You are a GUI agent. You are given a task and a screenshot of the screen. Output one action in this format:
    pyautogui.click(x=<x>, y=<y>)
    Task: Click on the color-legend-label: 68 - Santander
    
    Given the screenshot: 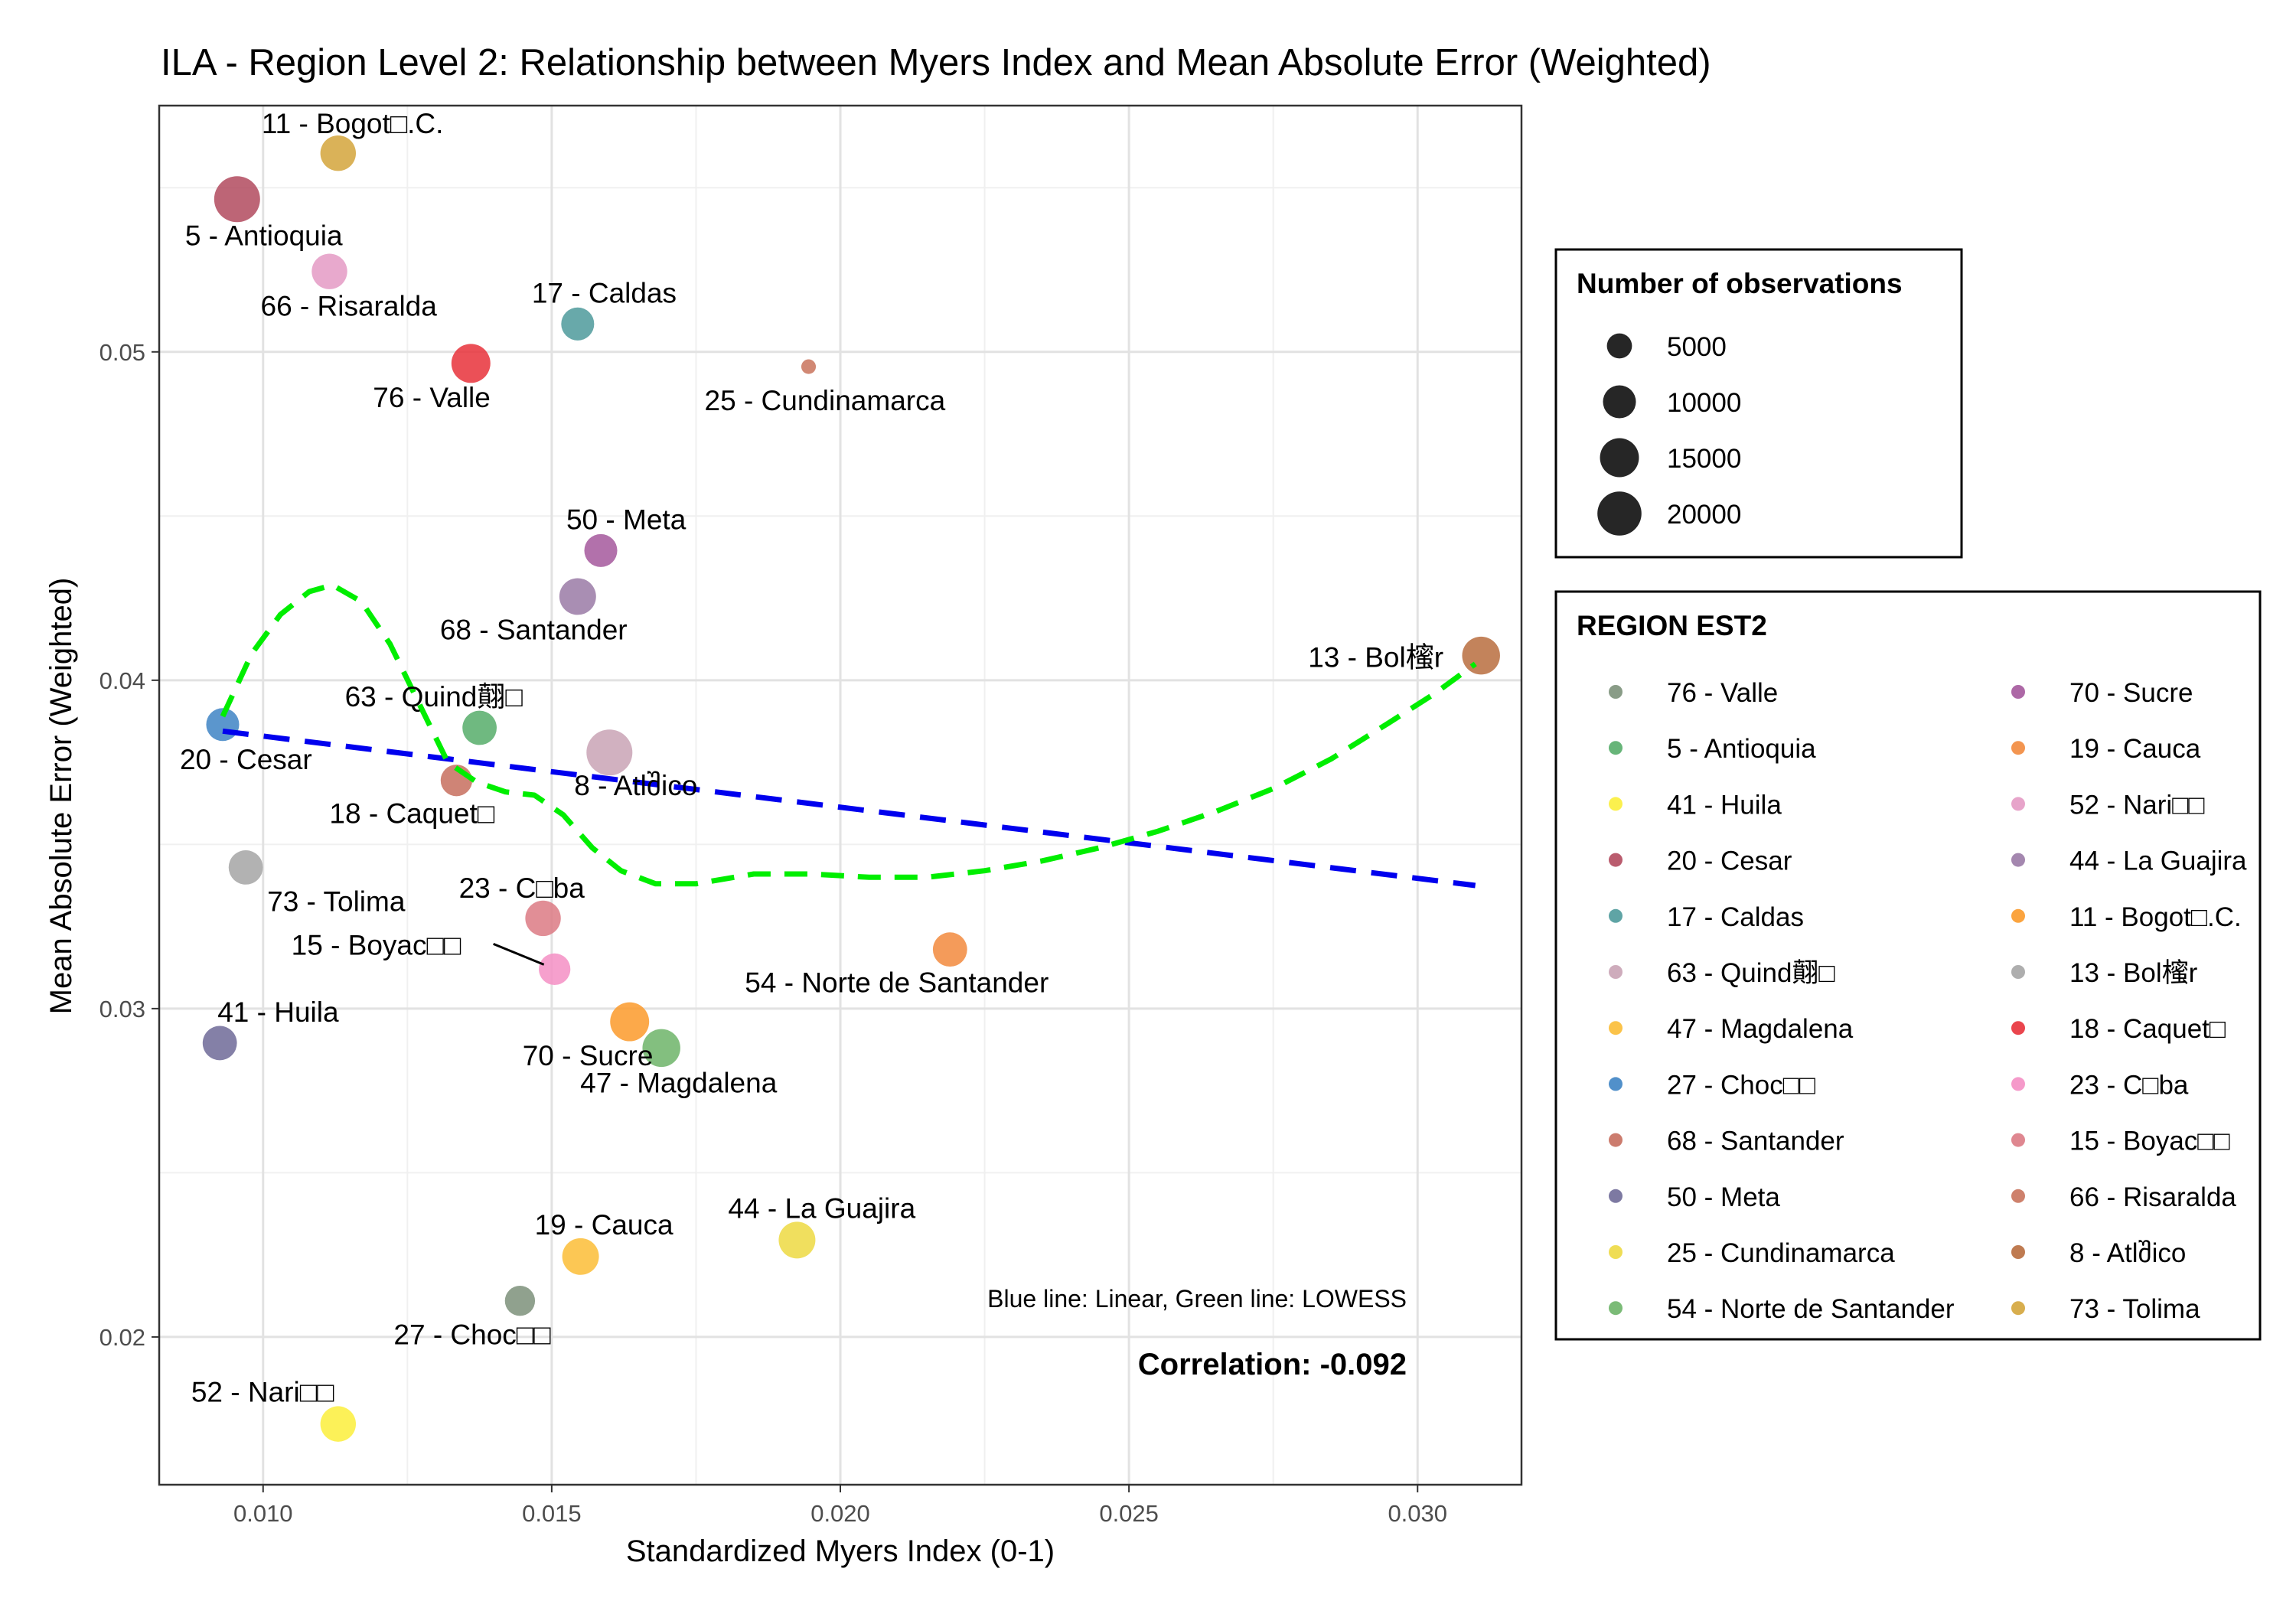 What is the action you would take?
    pyautogui.click(x=1755, y=1141)
    